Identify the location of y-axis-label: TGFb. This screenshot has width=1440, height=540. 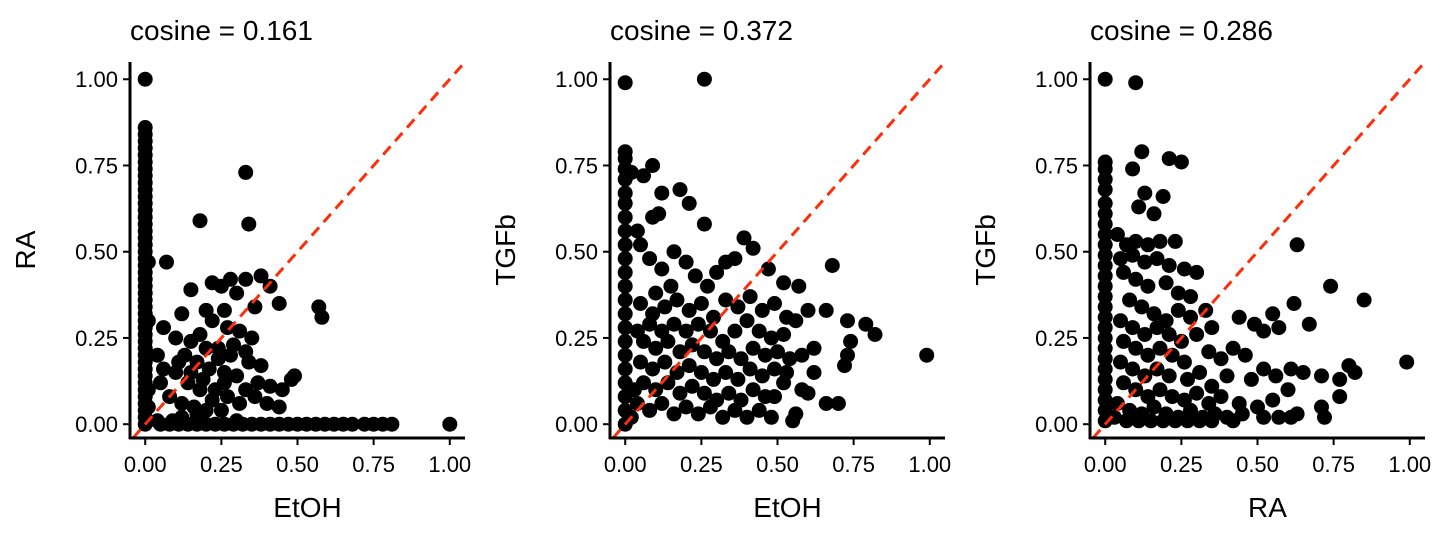
(985, 250).